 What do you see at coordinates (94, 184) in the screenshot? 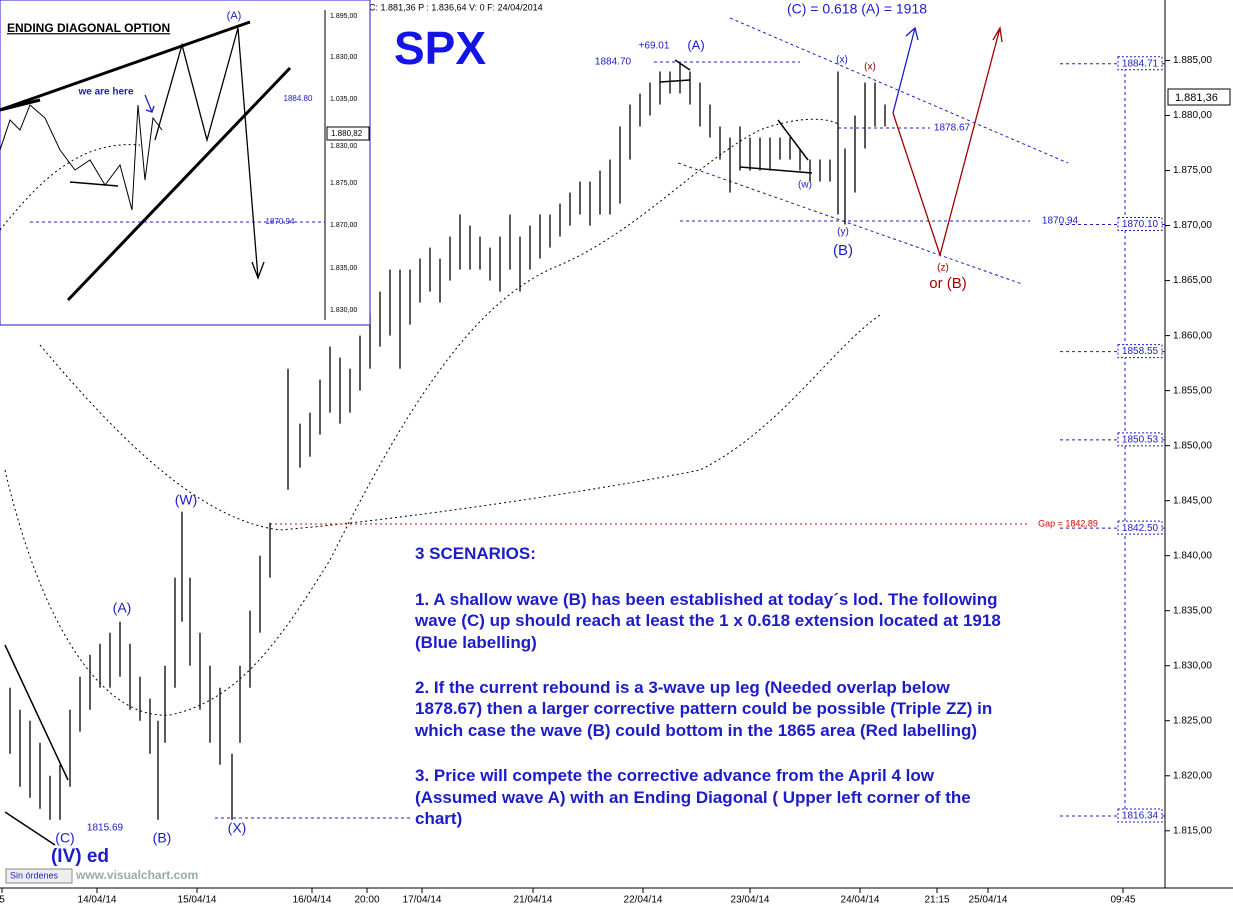
I see `inset-trend-line` at bounding box center [94, 184].